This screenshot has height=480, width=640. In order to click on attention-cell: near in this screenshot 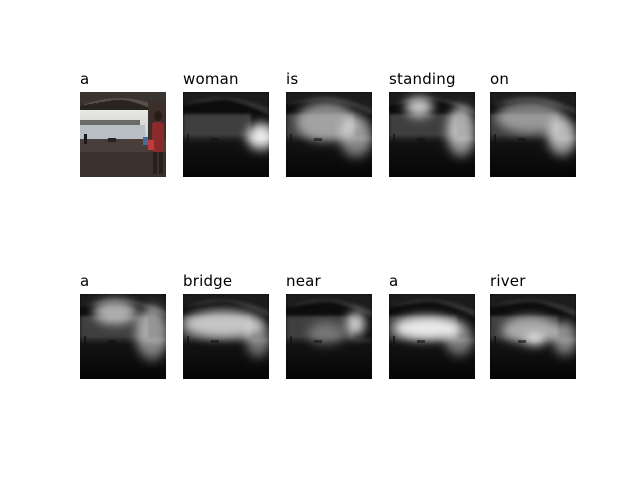, I will do `click(329, 325)`.